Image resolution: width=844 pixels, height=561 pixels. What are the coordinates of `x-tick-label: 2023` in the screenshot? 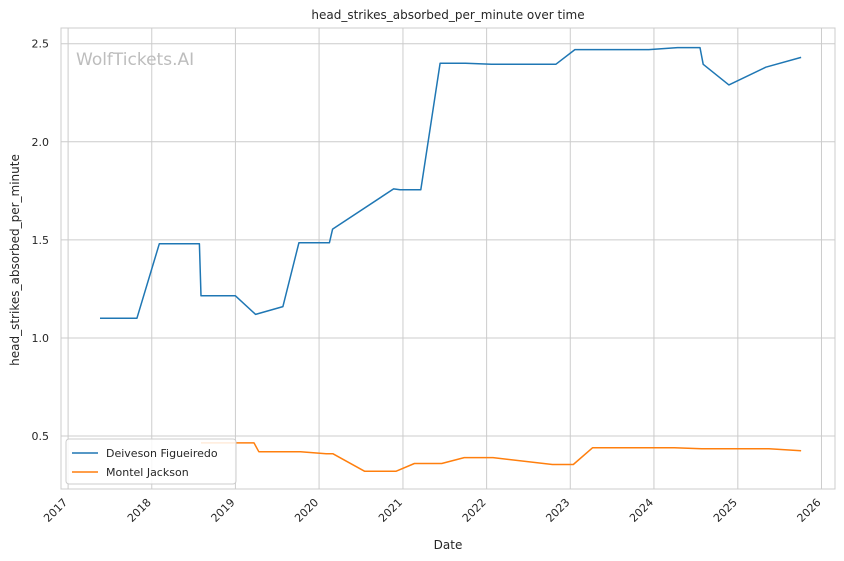 It's located at (557, 510).